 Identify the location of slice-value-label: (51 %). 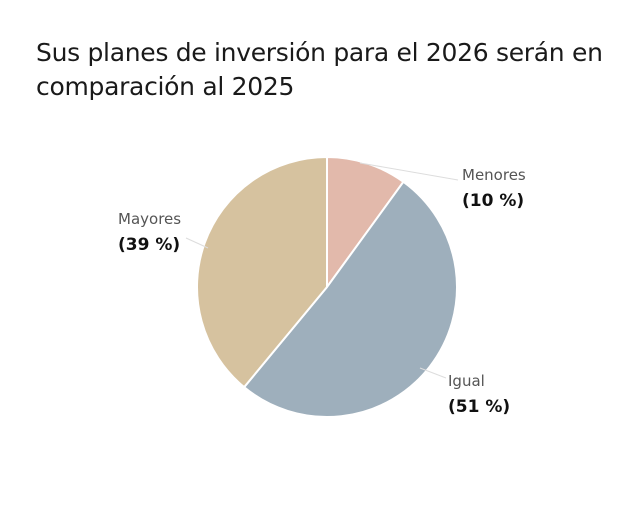
(479, 407).